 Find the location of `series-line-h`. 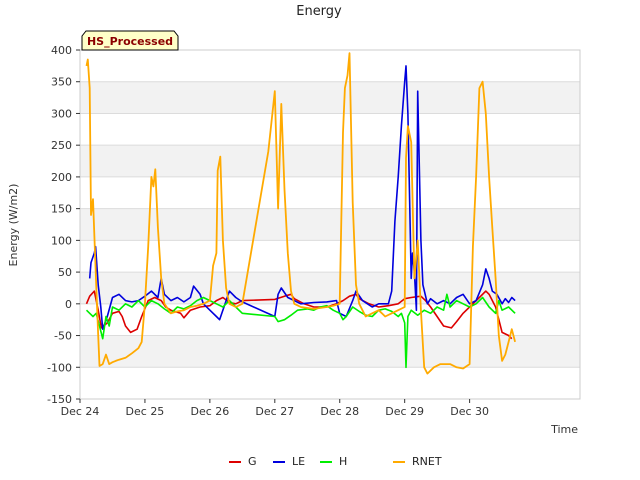

series-line-h is located at coordinates (300, 331).